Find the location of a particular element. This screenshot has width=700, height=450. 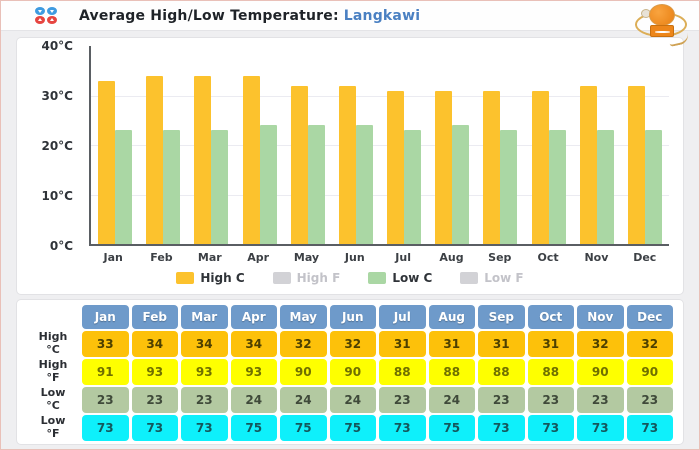

bar-group-apr is located at coordinates (260, 145).